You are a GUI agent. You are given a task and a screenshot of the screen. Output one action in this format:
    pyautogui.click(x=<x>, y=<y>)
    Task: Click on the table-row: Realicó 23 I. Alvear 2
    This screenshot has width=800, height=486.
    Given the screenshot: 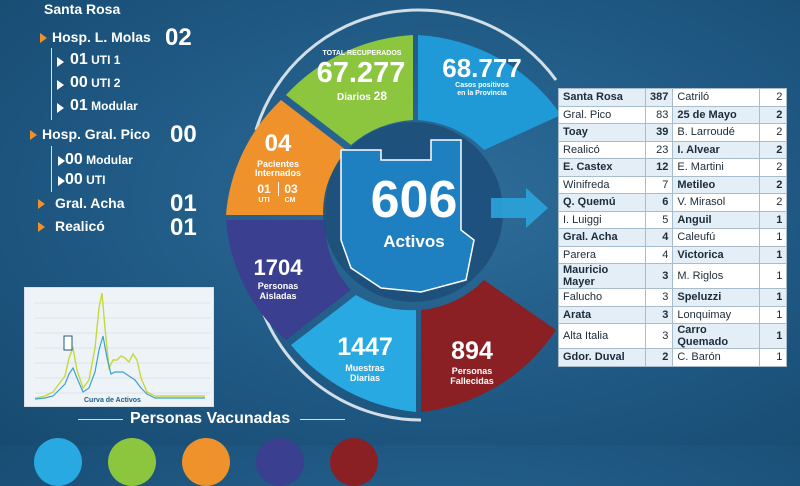 What is the action you would take?
    pyautogui.click(x=673, y=149)
    